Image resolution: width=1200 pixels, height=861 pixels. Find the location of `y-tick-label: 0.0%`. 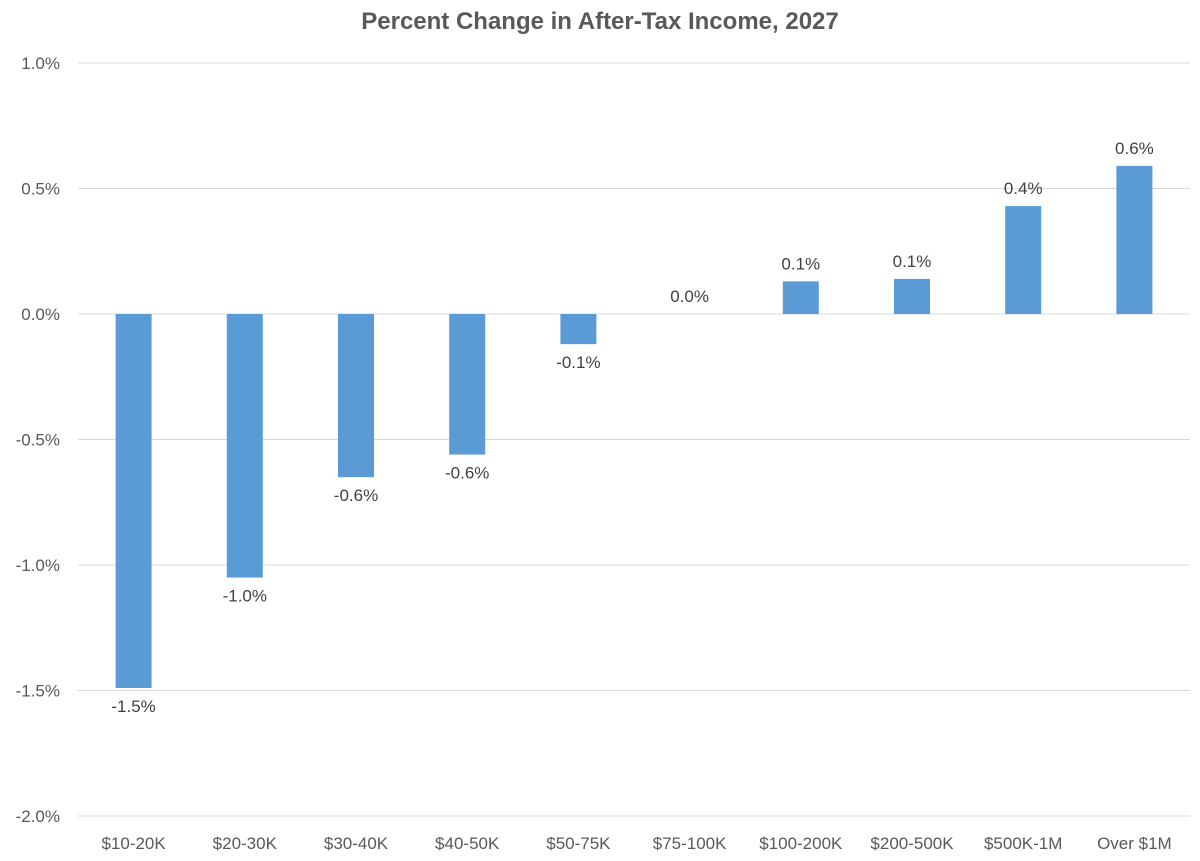

y-tick-label: 0.0% is located at coordinates (40, 314).